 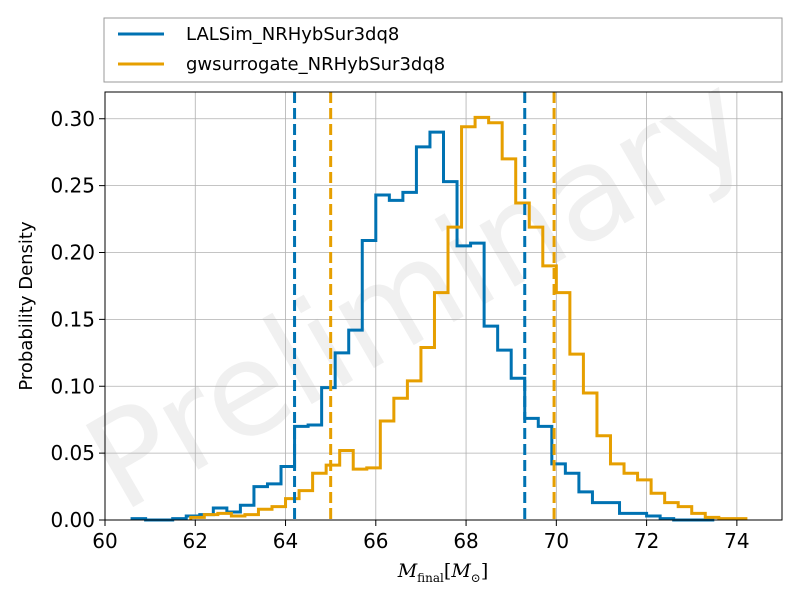 What do you see at coordinates (421, 536) in the screenshot?
I see `x-axis-ticks: 60 62 64 66 68 70 72 74` at bounding box center [421, 536].